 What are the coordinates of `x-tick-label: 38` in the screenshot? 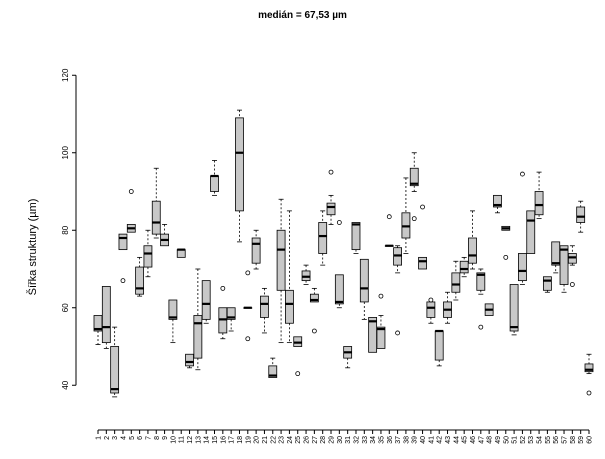 It's located at (406, 440).